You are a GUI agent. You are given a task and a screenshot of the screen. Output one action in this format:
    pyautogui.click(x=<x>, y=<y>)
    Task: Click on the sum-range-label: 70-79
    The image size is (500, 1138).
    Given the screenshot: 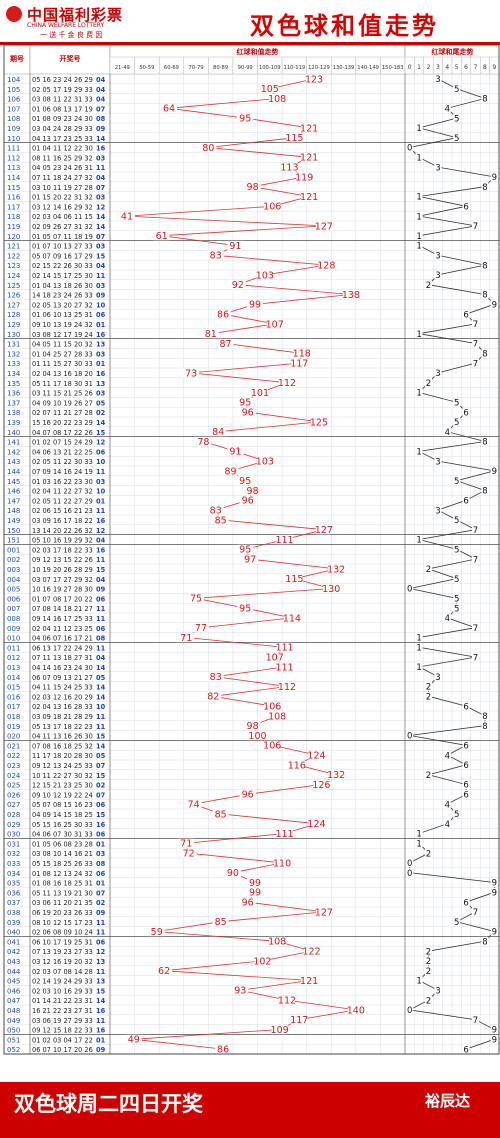 What is the action you would take?
    pyautogui.click(x=196, y=68)
    